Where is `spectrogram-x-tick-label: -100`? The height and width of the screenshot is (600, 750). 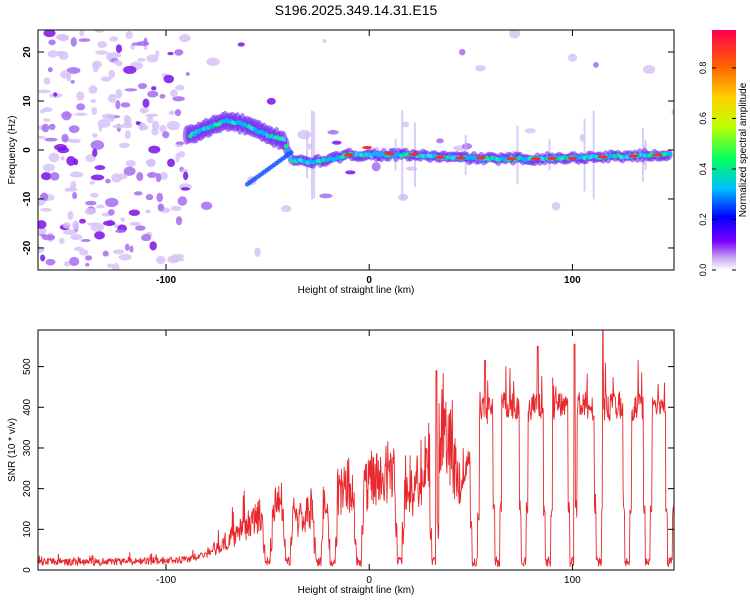
spectrogram-x-tick-label: -100 is located at coordinates (166, 280).